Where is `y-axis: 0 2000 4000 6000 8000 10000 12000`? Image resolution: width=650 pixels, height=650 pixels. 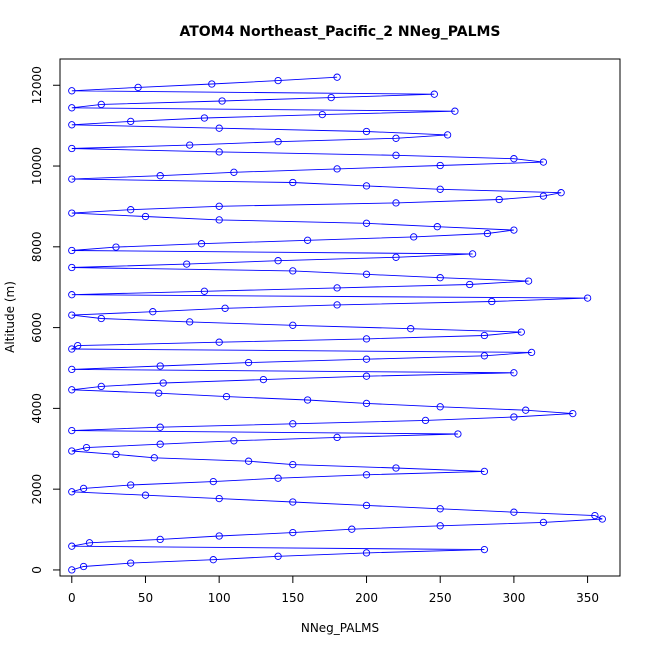
y-axis: 0 2000 4000 6000 8000 10000 12000 is located at coordinates (45, 320).